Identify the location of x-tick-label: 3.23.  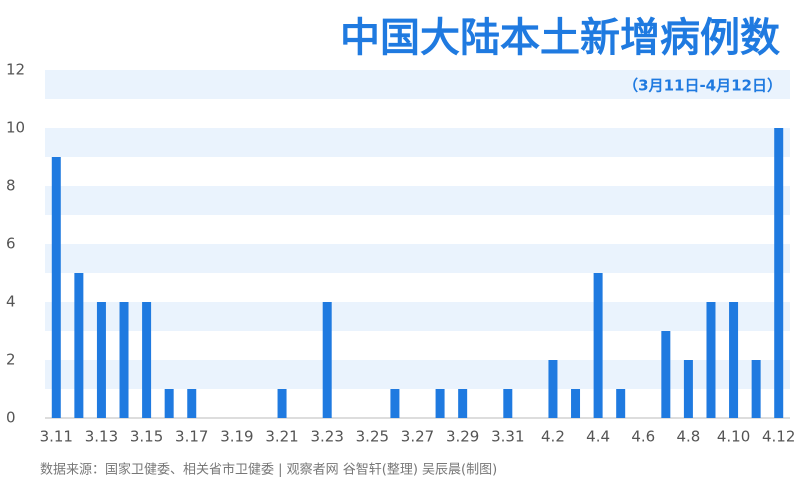
(326, 437).